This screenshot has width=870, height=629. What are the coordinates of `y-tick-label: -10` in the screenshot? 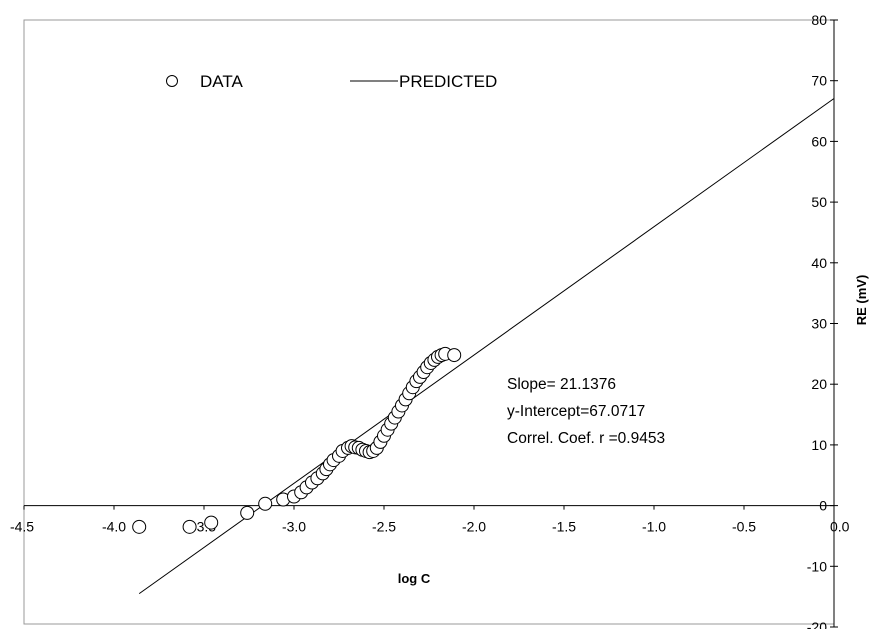 It's located at (817, 566).